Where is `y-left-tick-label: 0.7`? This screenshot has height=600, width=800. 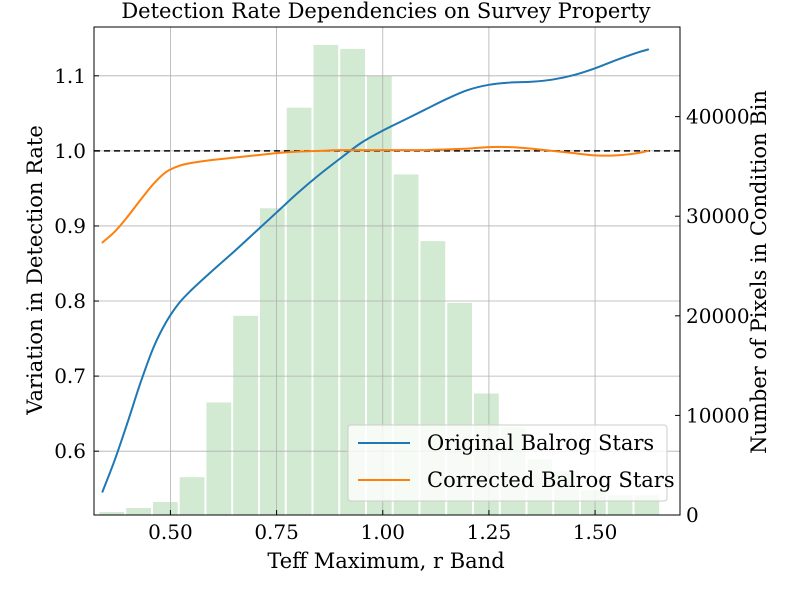 y-left-tick-label: 0.7 is located at coordinates (70, 376).